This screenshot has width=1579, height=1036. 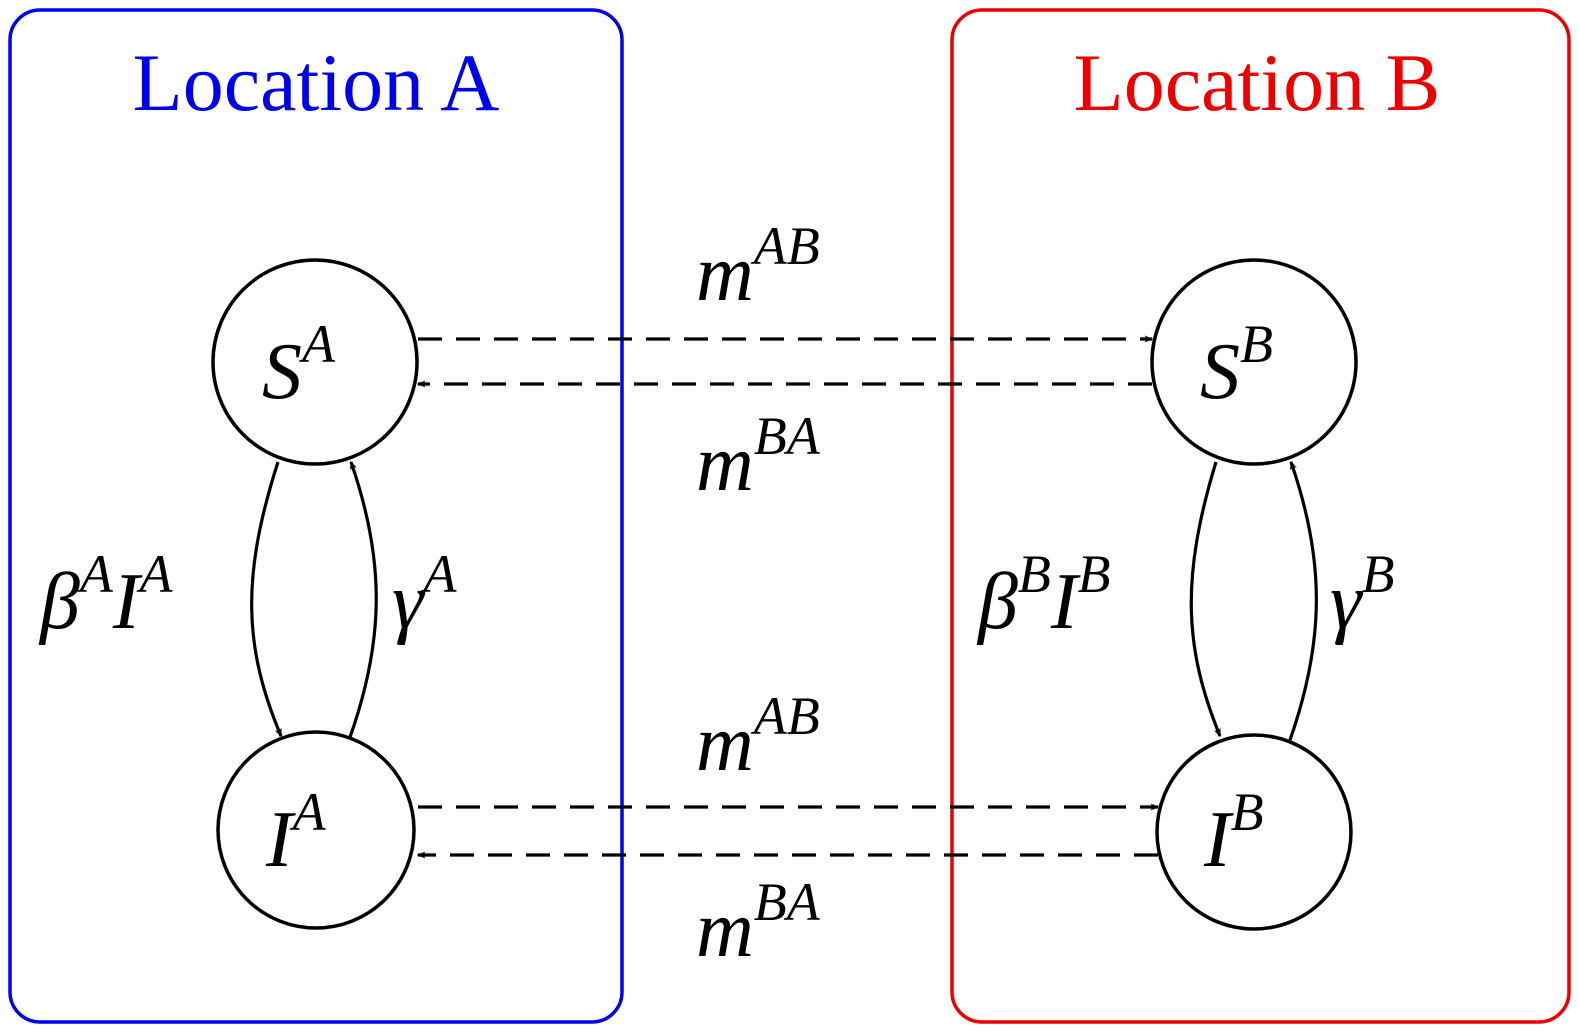 I want to click on node-i-b-circle, so click(x=1254, y=832).